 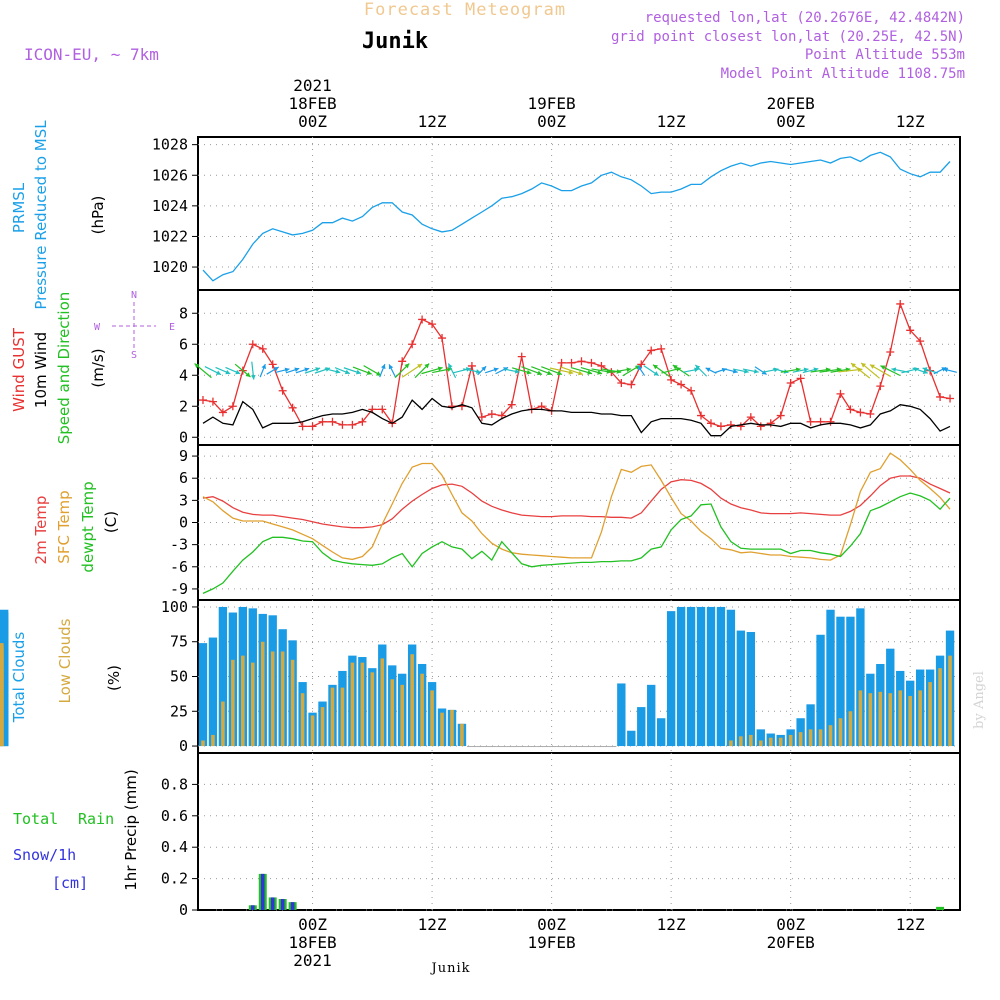 I want to click on pressure-ylabel-1: PRMSL, so click(x=19, y=207).